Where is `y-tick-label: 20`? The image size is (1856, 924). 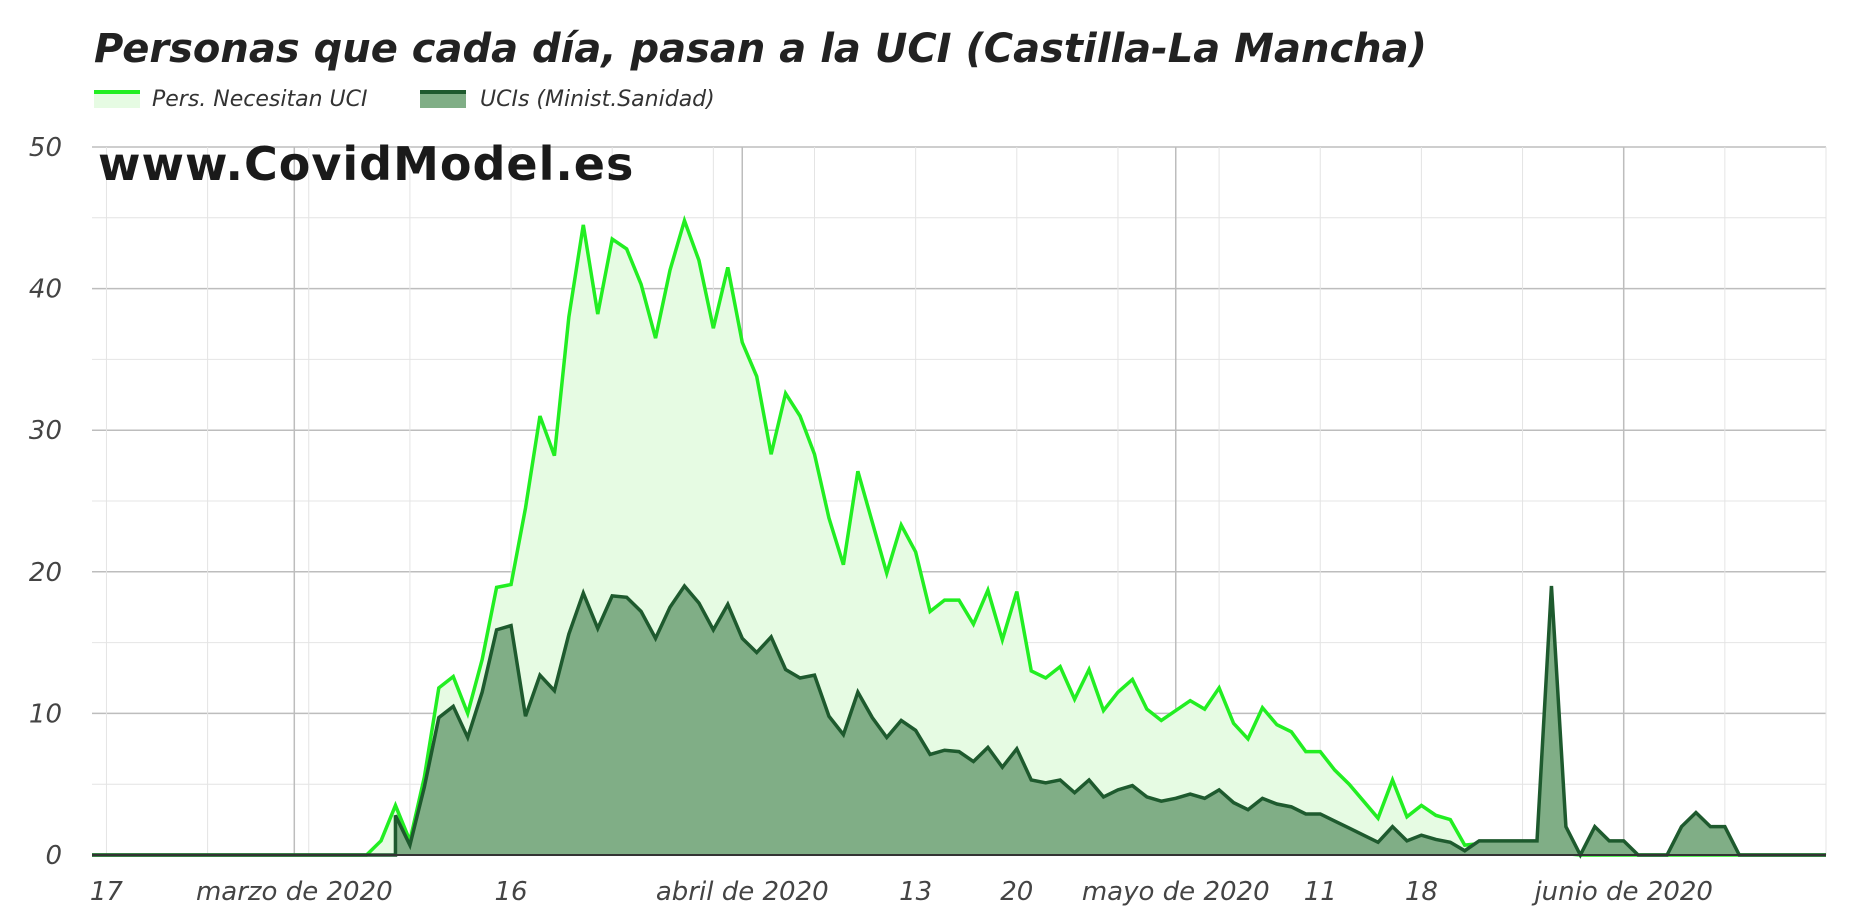 y-tick-label: 20 is located at coordinates (45, 573).